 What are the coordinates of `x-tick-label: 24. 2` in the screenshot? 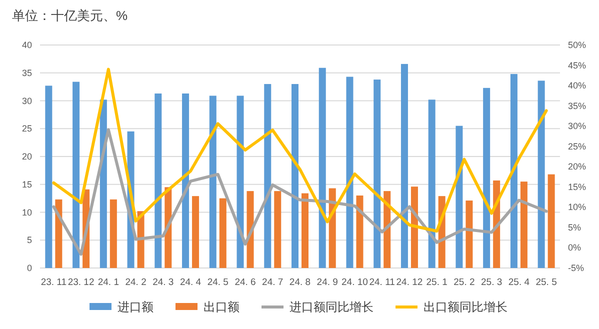 It's located at (135, 282).